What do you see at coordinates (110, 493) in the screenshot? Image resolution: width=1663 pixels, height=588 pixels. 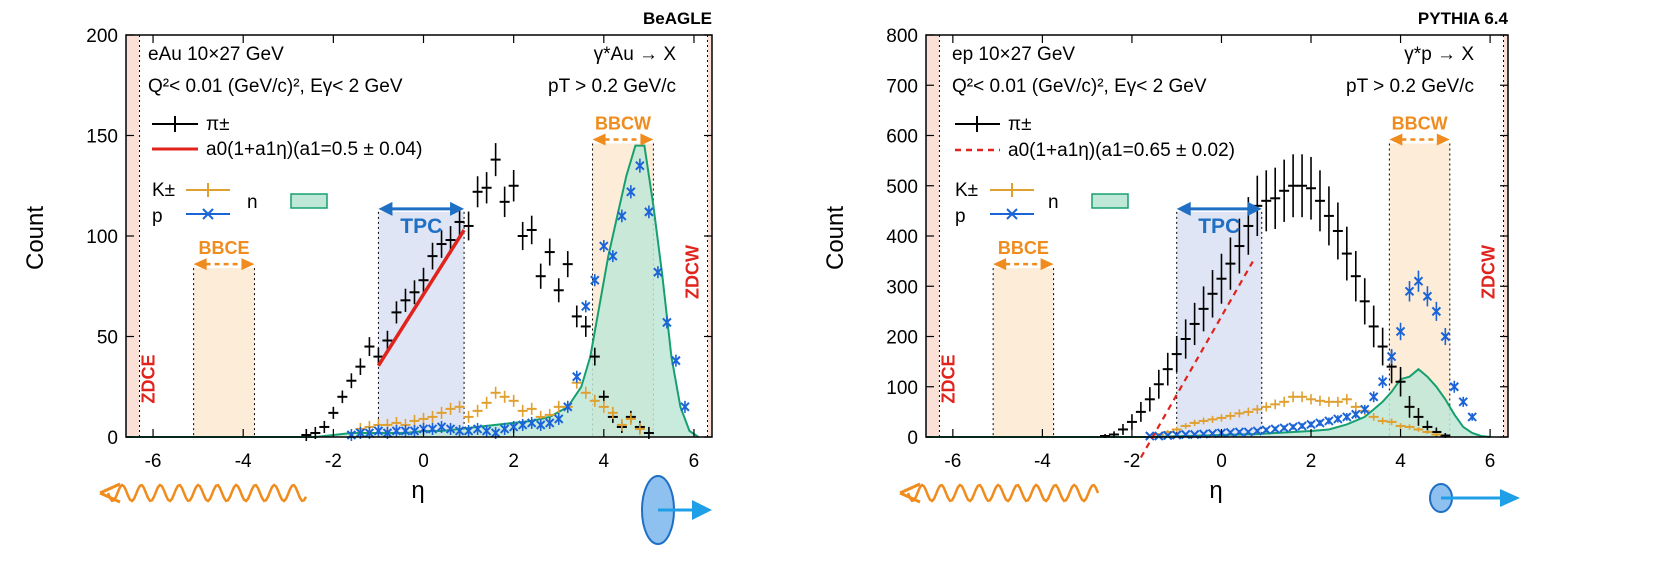 I see `beagle-photon-arrowhead-icon` at bounding box center [110, 493].